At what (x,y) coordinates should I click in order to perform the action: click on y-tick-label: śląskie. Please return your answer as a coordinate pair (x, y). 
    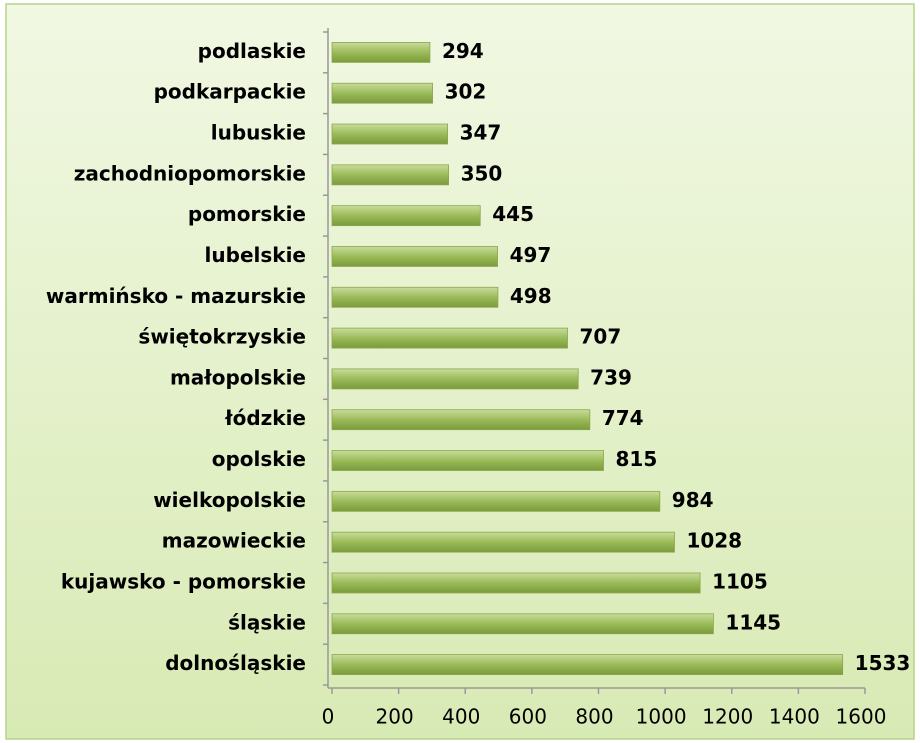
    Looking at the image, I should click on (267, 622).